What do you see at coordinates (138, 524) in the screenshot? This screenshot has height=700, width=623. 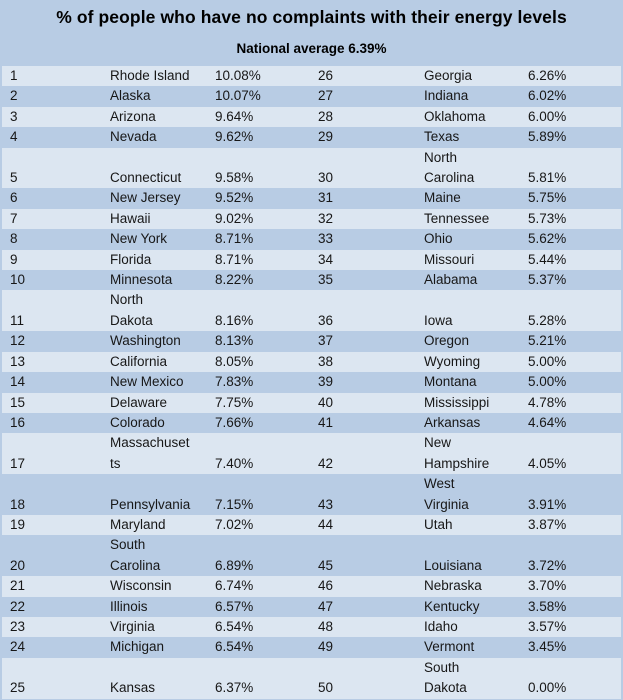 I see `left-state-cell: Maryland` at bounding box center [138, 524].